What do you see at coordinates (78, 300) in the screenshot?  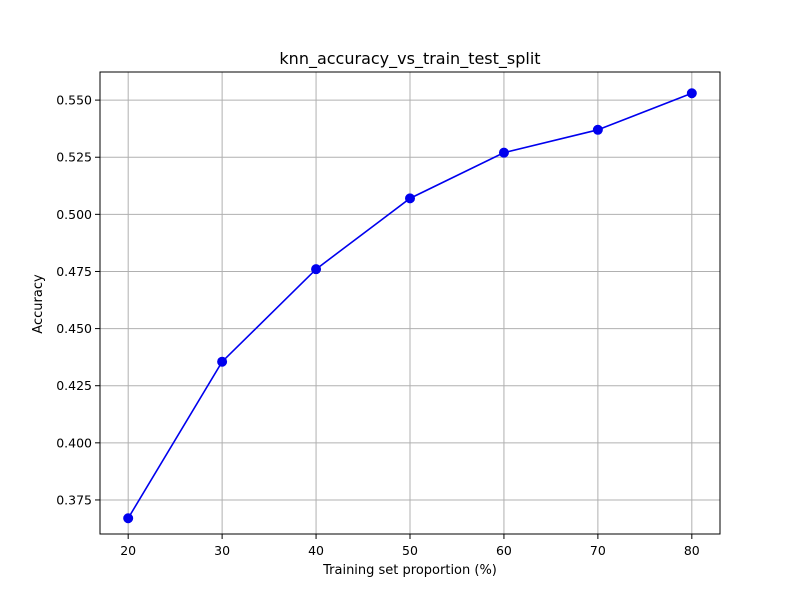 I see `y-axis-ticks: 0.375 0.400 0.425 0.450 0.475 0.500 0.525 0.550` at bounding box center [78, 300].